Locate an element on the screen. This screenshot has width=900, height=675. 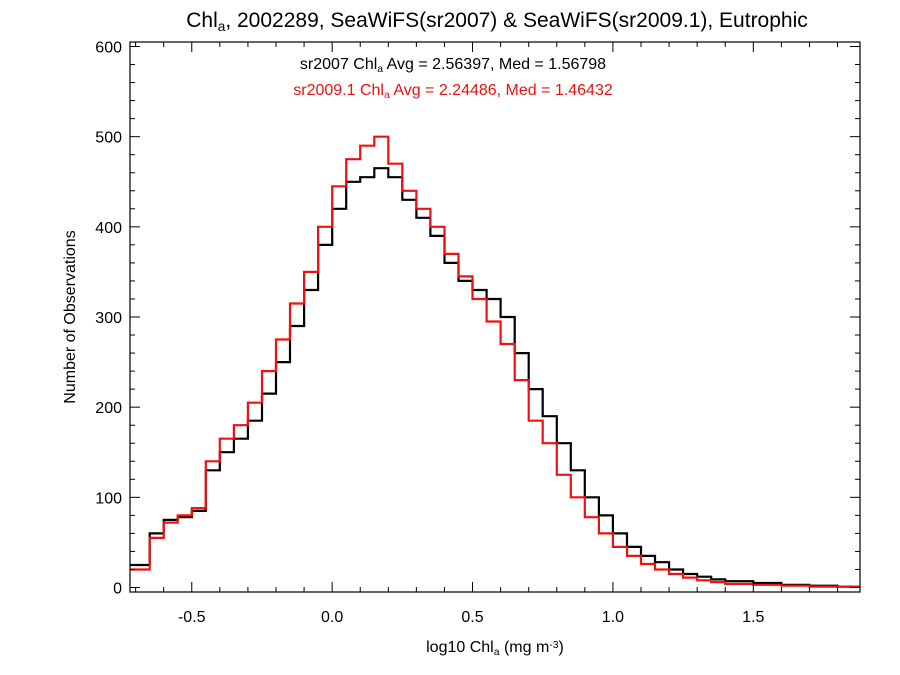
x-tick-label: -0.5 is located at coordinates (192, 617).